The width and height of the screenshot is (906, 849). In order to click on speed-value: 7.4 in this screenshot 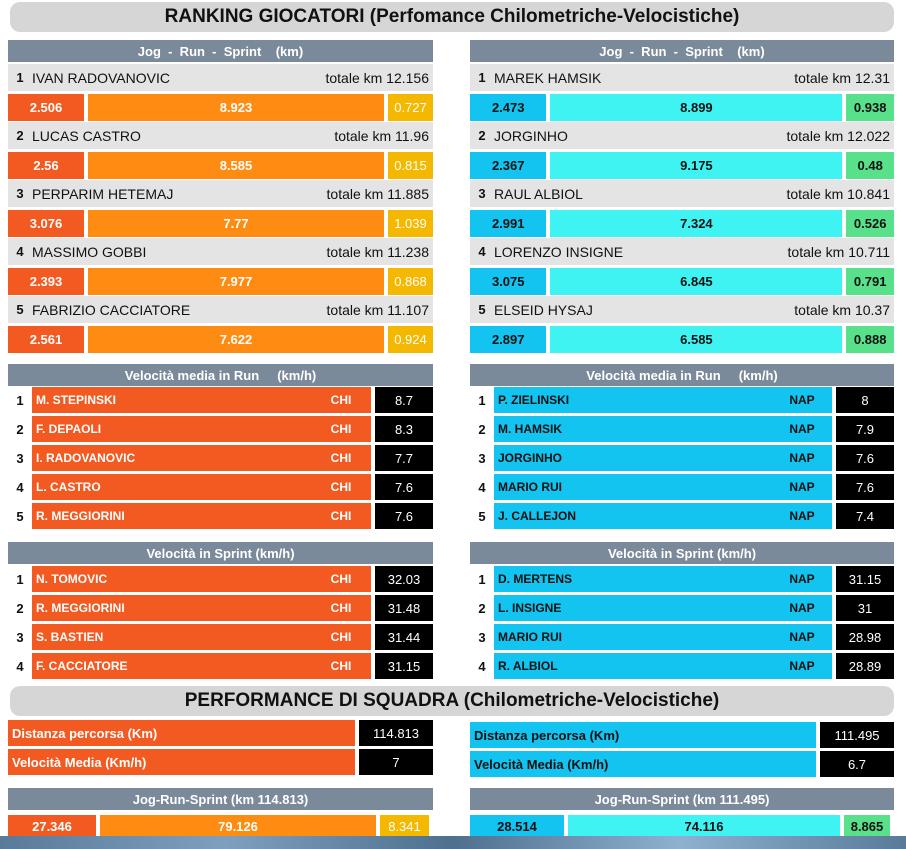, I will do `click(865, 516)`.